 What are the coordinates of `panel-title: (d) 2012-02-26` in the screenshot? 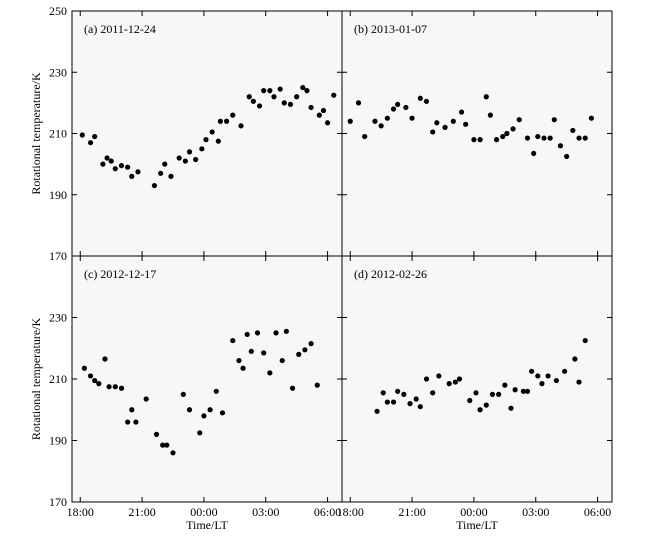 It's located at (390, 274).